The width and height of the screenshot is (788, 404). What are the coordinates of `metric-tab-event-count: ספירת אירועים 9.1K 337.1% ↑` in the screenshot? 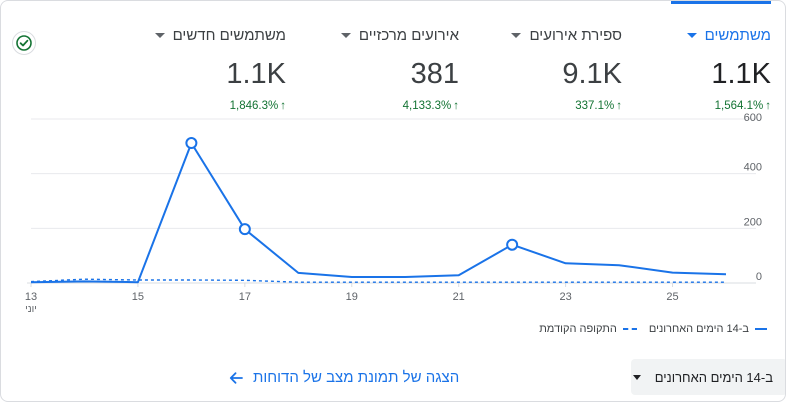 It's located at (564, 56).